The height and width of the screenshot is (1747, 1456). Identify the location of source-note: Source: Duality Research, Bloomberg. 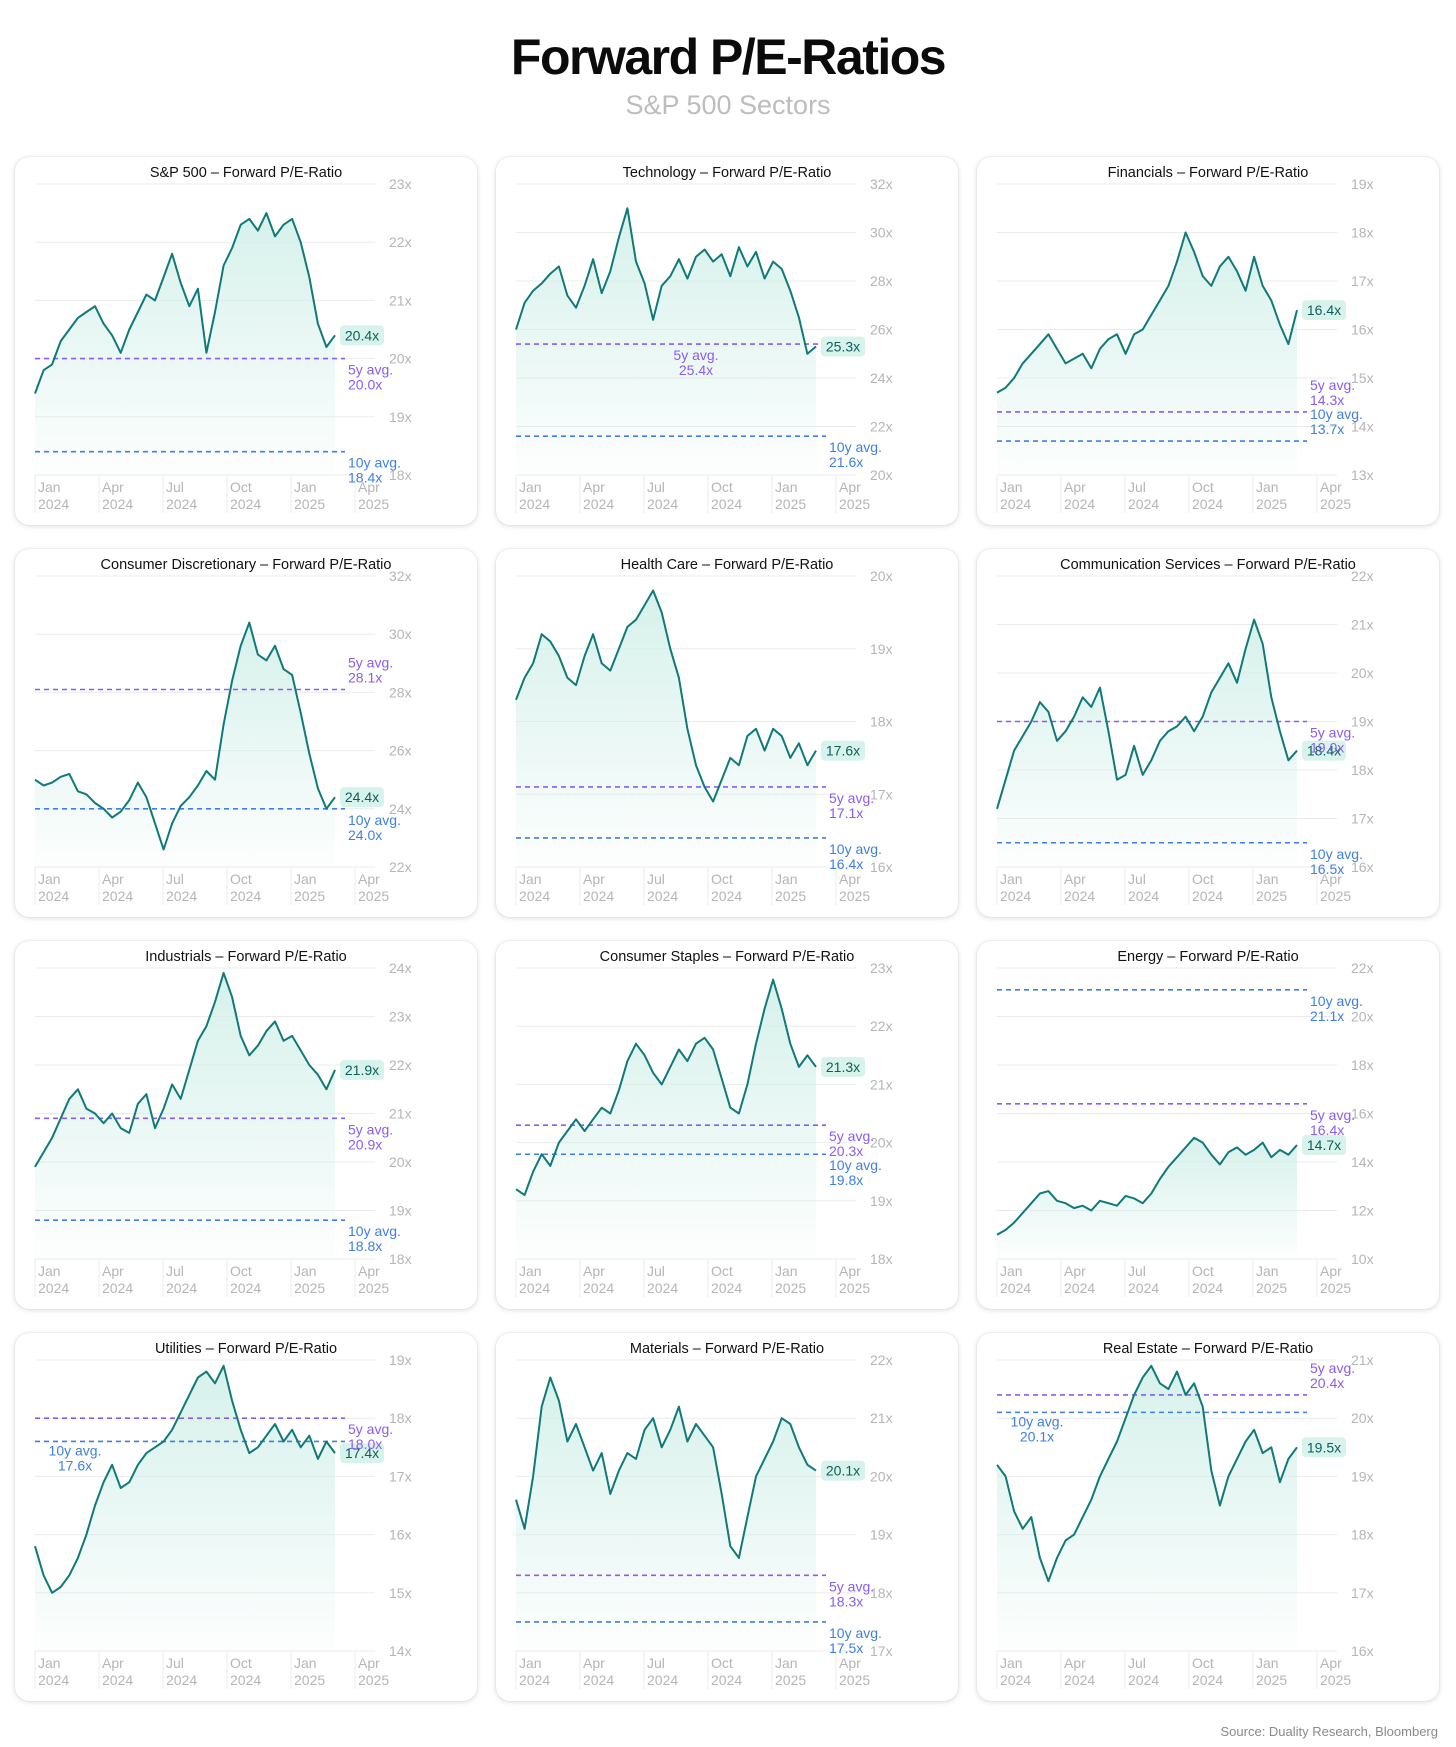
(1329, 1731).